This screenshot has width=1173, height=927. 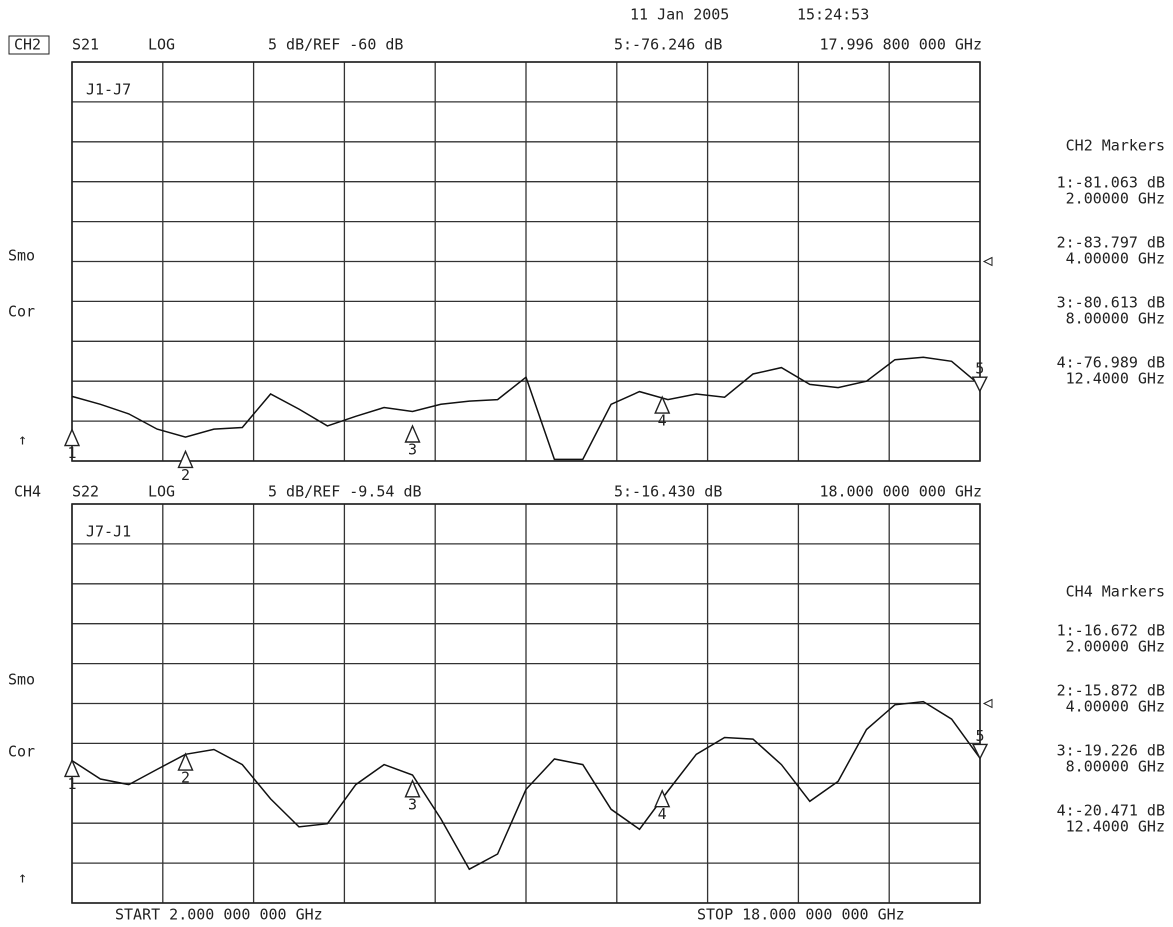 I want to click on marker-value: 4:-76.989 dB, so click(x=1111, y=363).